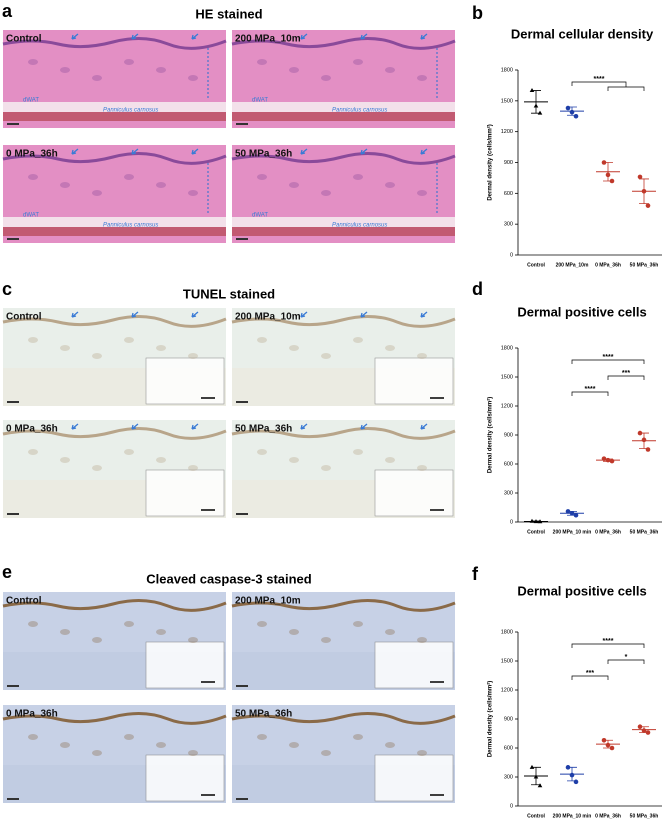 The height and width of the screenshot is (823, 669). I want to click on tile-note: Panniculus carnosus, so click(359, 226).